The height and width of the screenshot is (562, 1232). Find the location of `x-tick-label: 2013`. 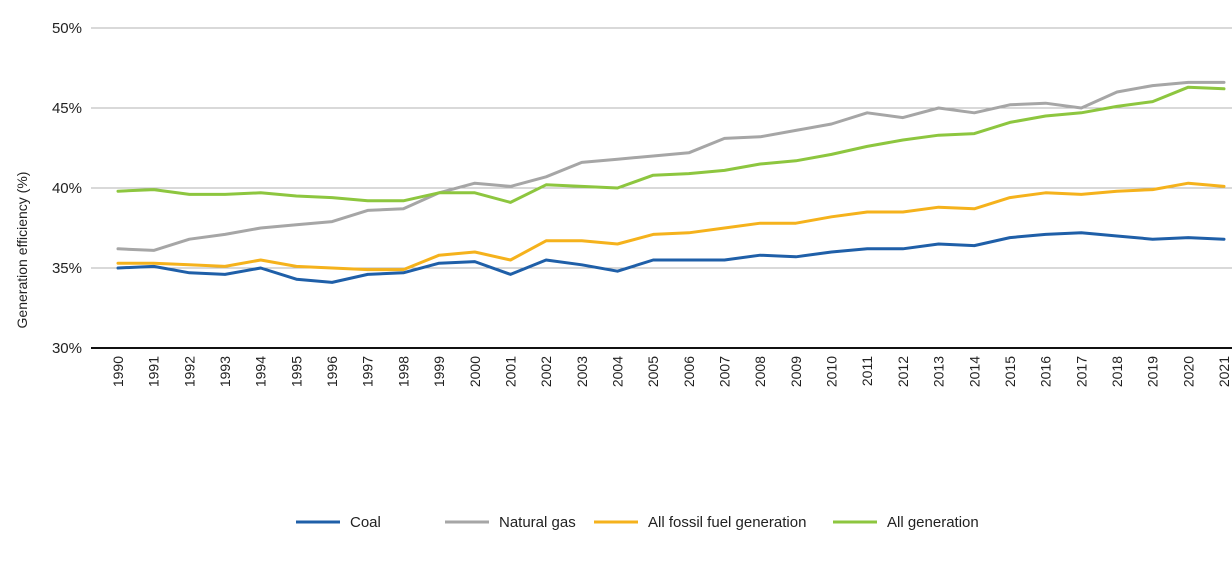

x-tick-label: 2013 is located at coordinates (939, 371).